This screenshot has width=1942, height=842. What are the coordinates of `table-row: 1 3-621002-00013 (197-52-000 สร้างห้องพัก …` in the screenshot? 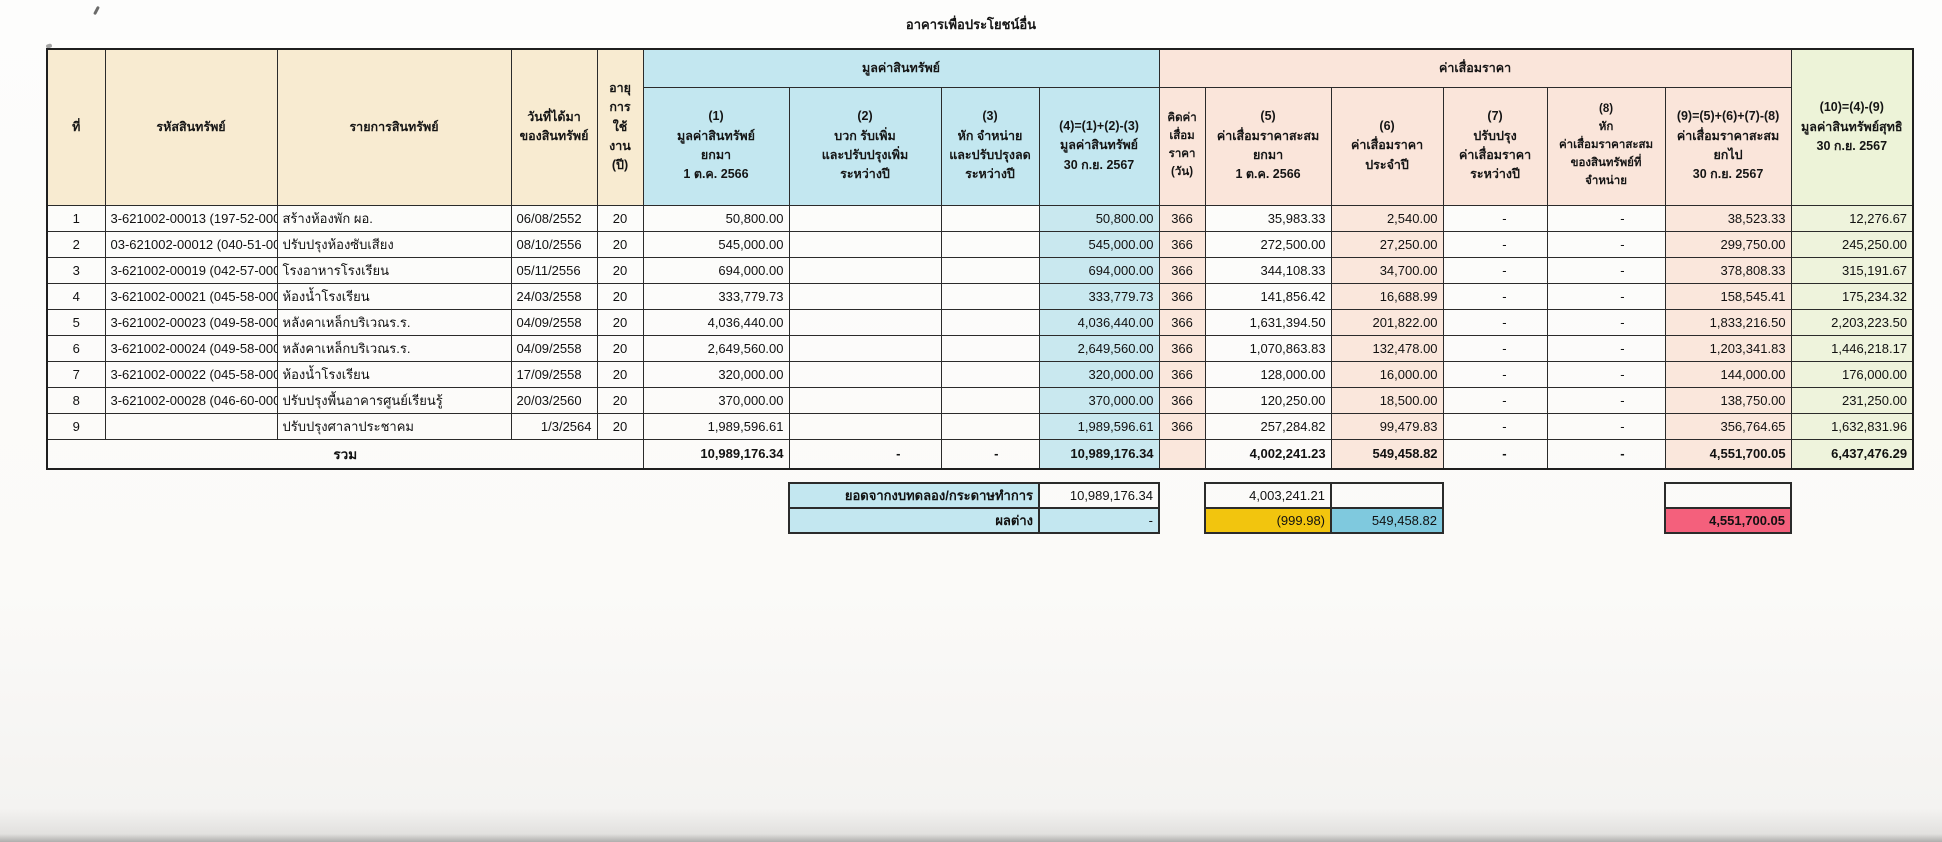 It's located at (980, 218).